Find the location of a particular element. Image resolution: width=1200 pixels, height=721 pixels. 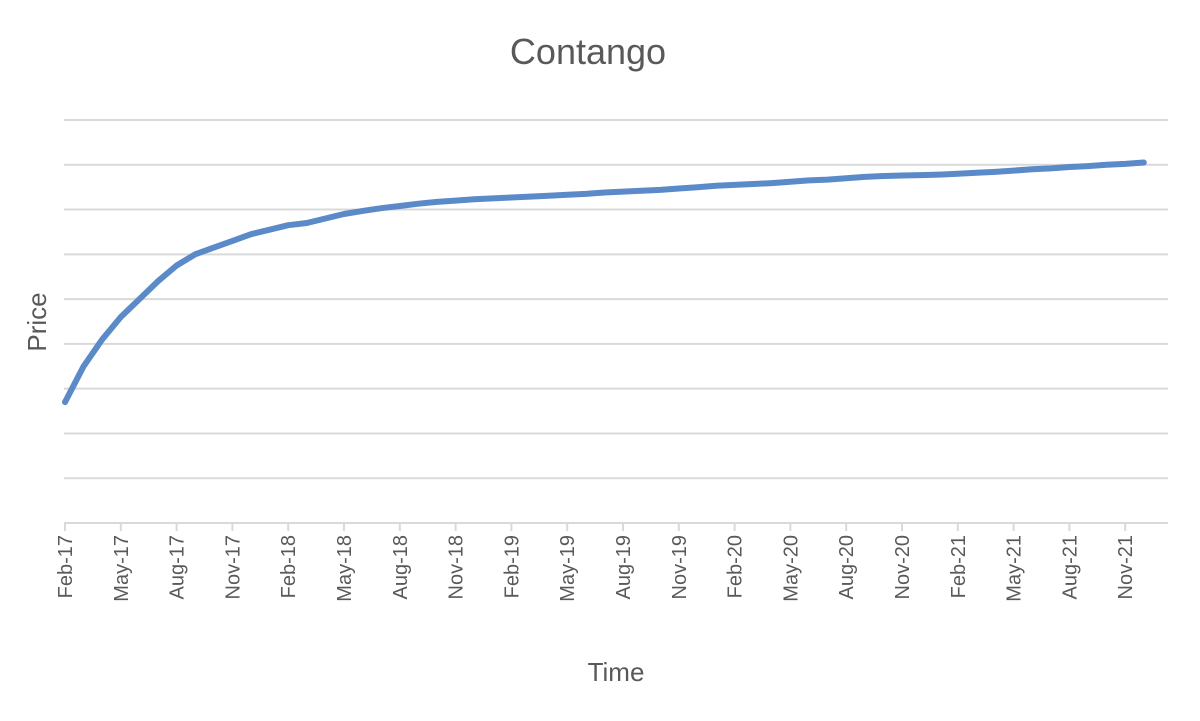

x-tick-label: Nov-19 is located at coordinates (680, 567).